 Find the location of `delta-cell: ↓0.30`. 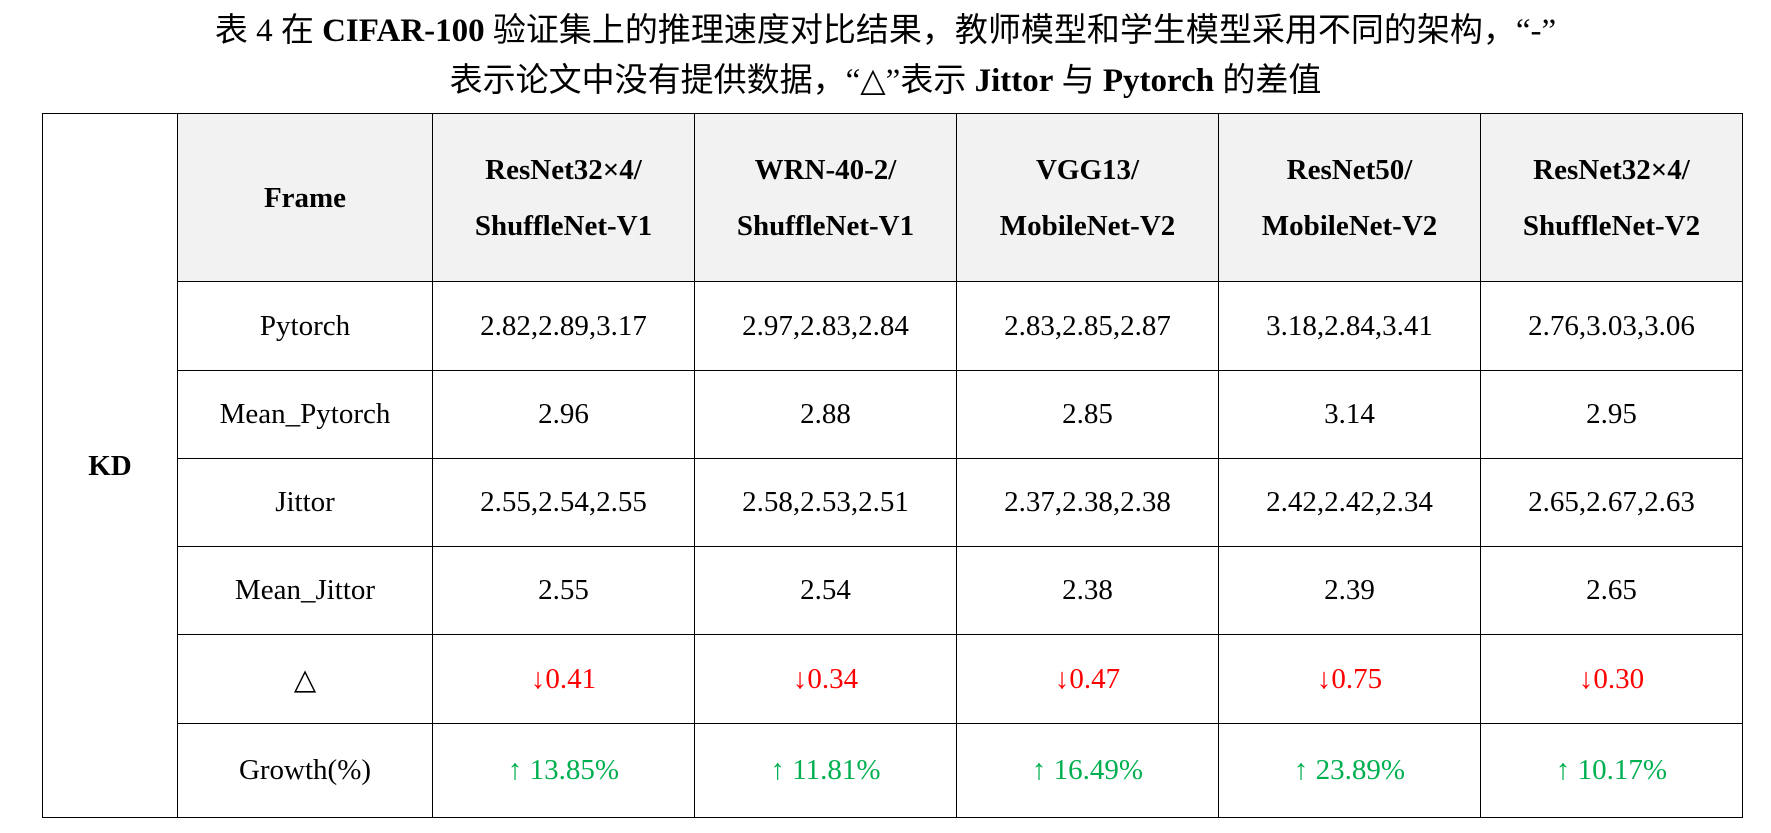

delta-cell: ↓0.30 is located at coordinates (1611, 679).